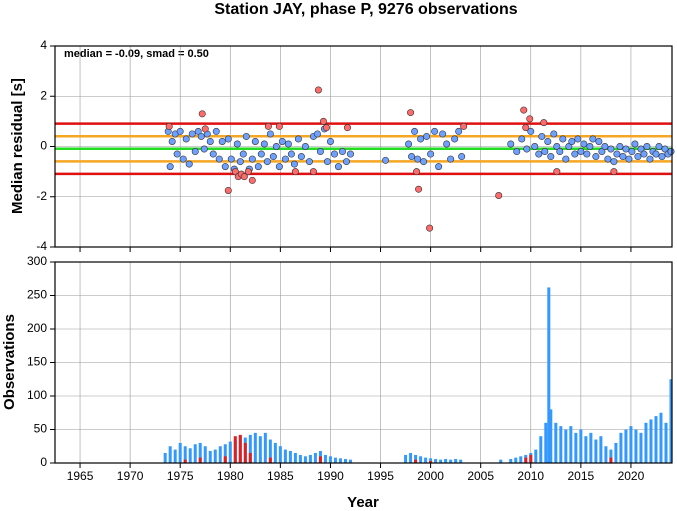 The image size is (677, 511). I want to click on x-tick-label: 1995, so click(380, 476).